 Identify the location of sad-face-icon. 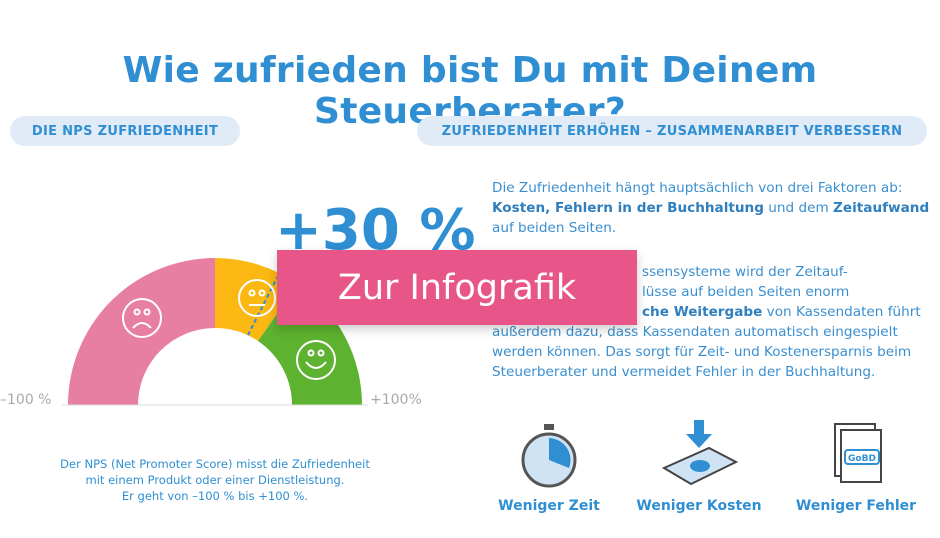
(142, 318).